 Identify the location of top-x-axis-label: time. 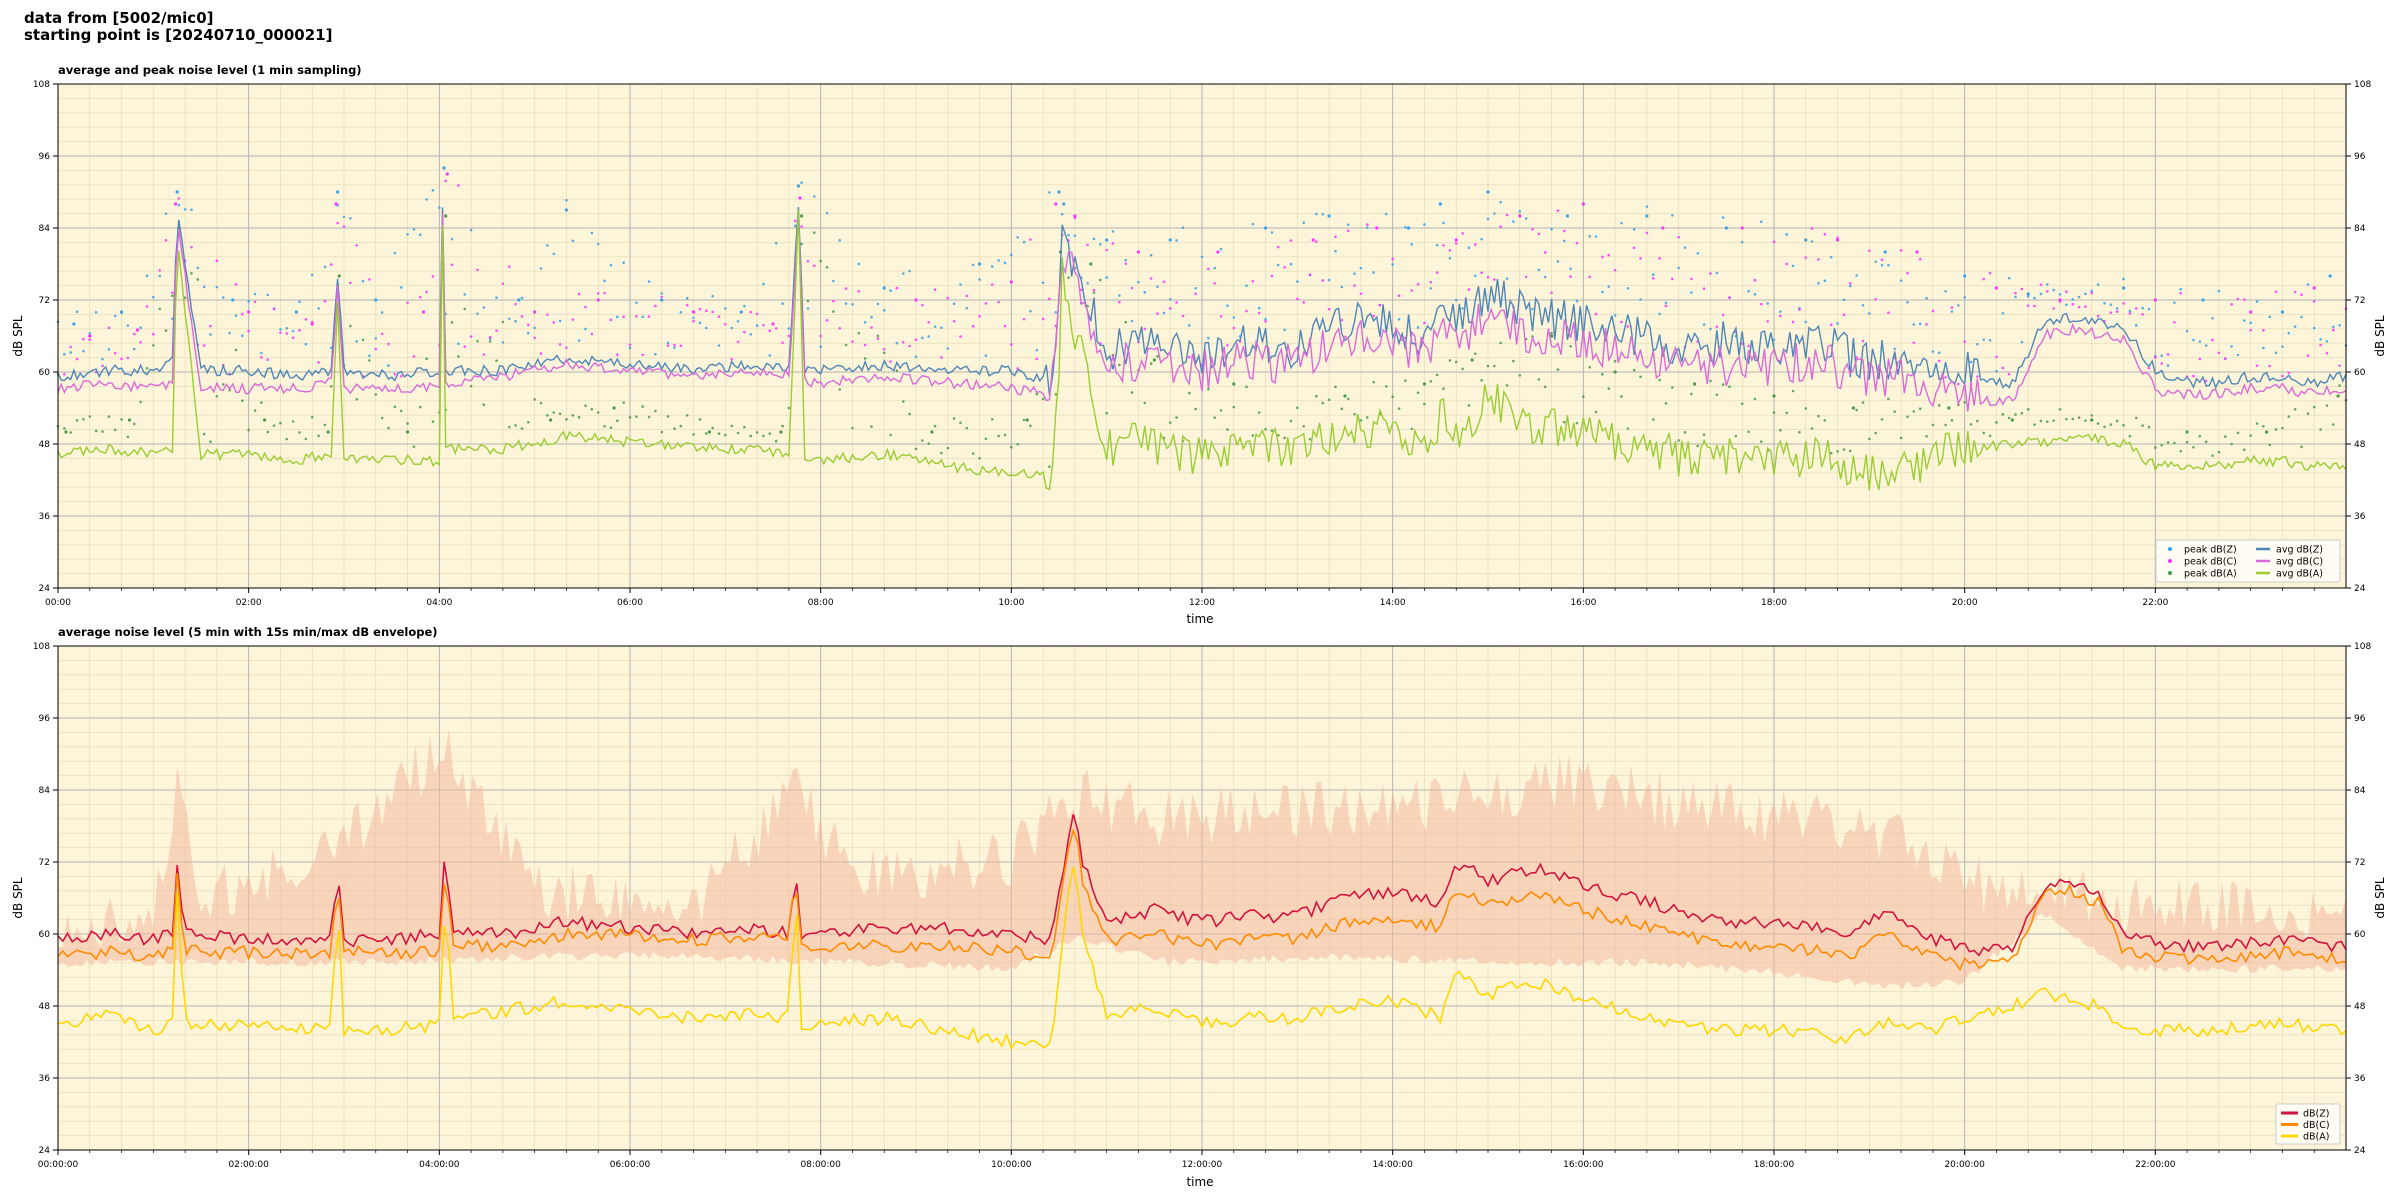
(1199, 619).